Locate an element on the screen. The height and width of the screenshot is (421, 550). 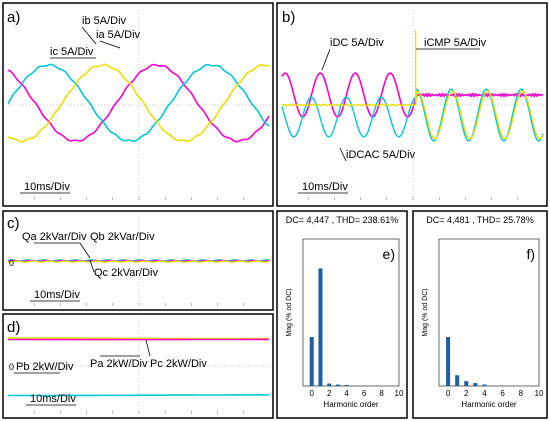
xtick-e-8: 8 is located at coordinates (381, 393).